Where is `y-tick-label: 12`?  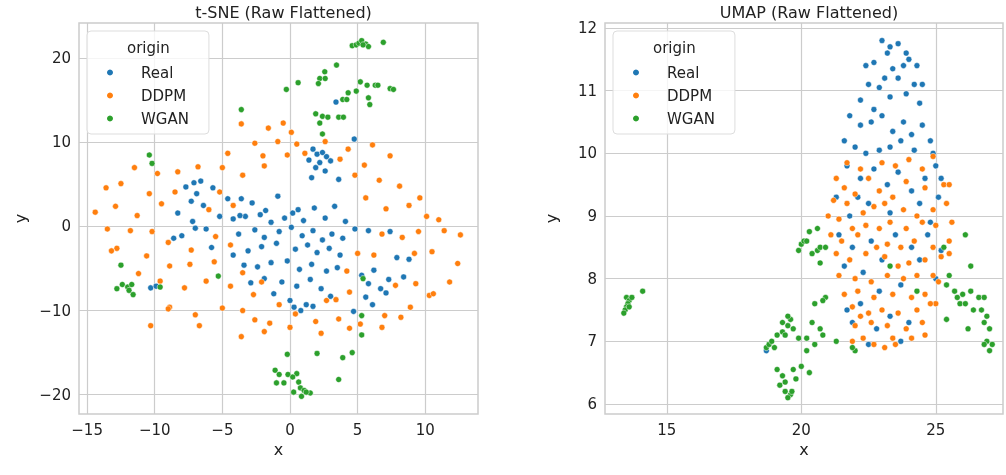 y-tick-label: 12 is located at coordinates (587, 28).